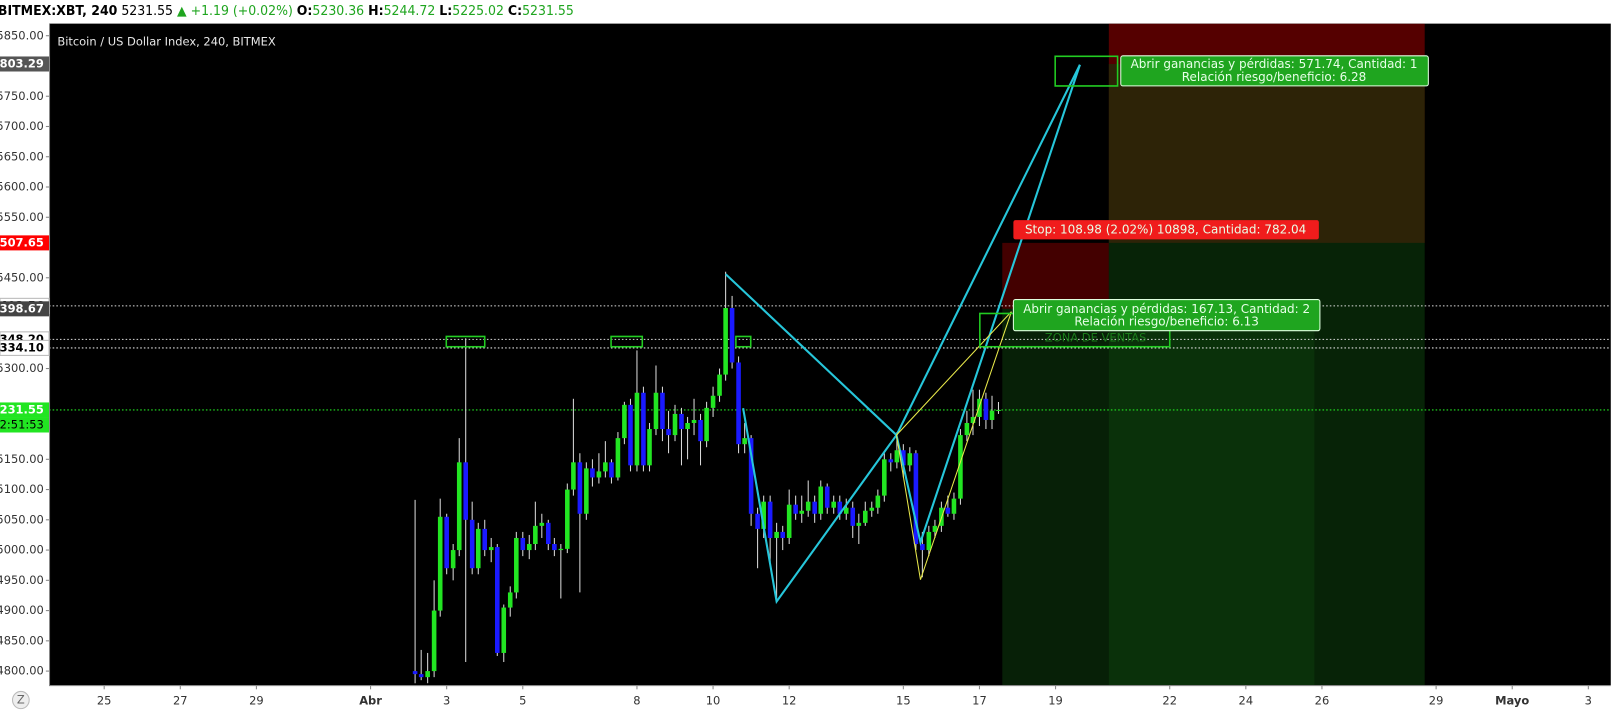 The image size is (1616, 714). What do you see at coordinates (22, 63) in the screenshot?
I see `price-label: 5803.29` at bounding box center [22, 63].